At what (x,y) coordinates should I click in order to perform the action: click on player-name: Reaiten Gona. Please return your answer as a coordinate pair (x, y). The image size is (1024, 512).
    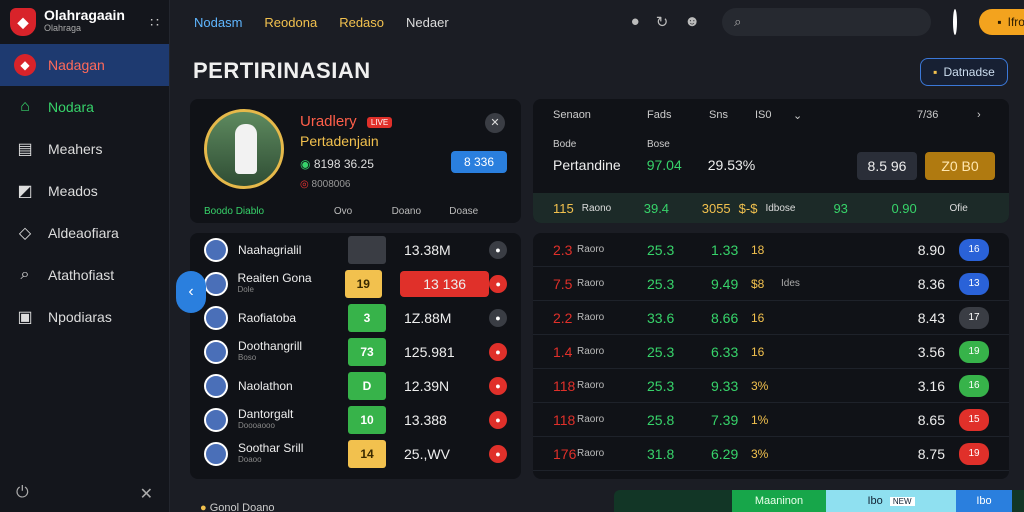
    Looking at the image, I should click on (274, 278).